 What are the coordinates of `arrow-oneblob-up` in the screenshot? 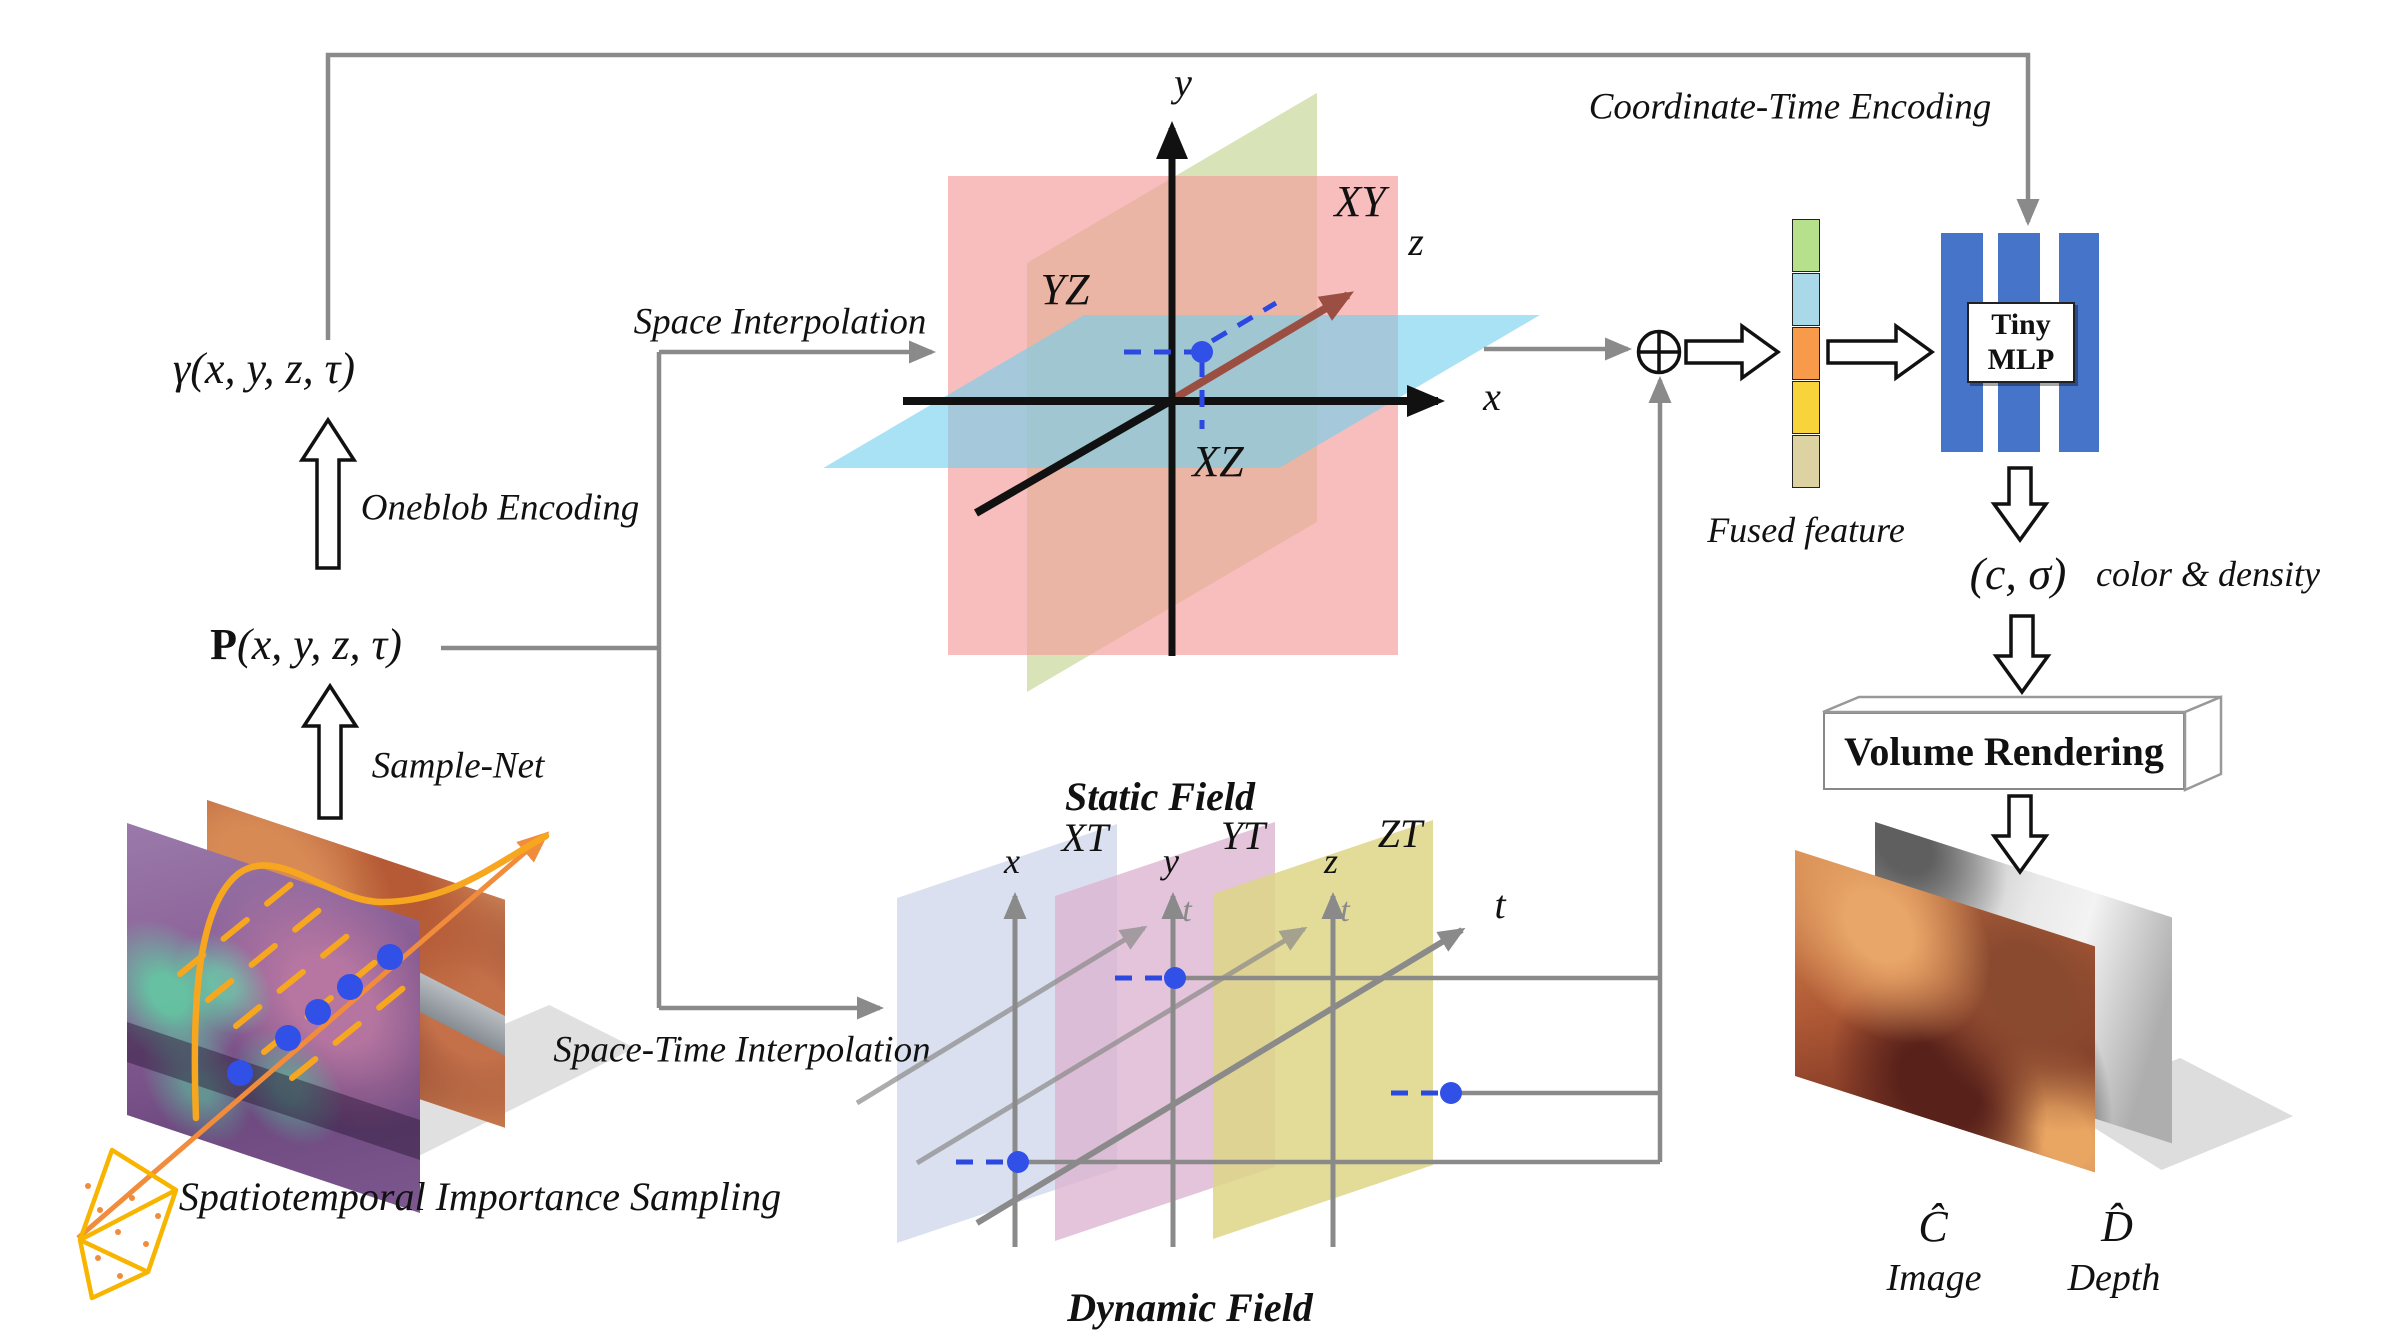 It's located at (328, 493).